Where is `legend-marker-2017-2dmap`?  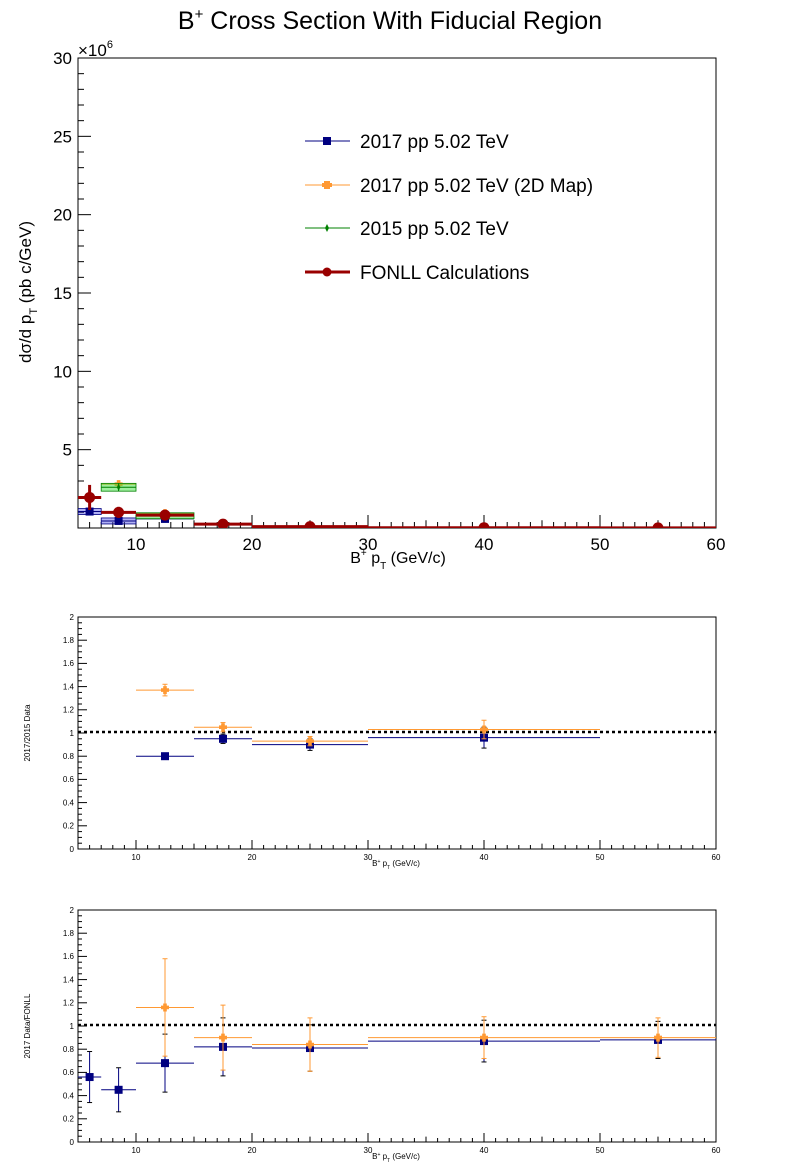 legend-marker-2017-2dmap is located at coordinates (327, 185).